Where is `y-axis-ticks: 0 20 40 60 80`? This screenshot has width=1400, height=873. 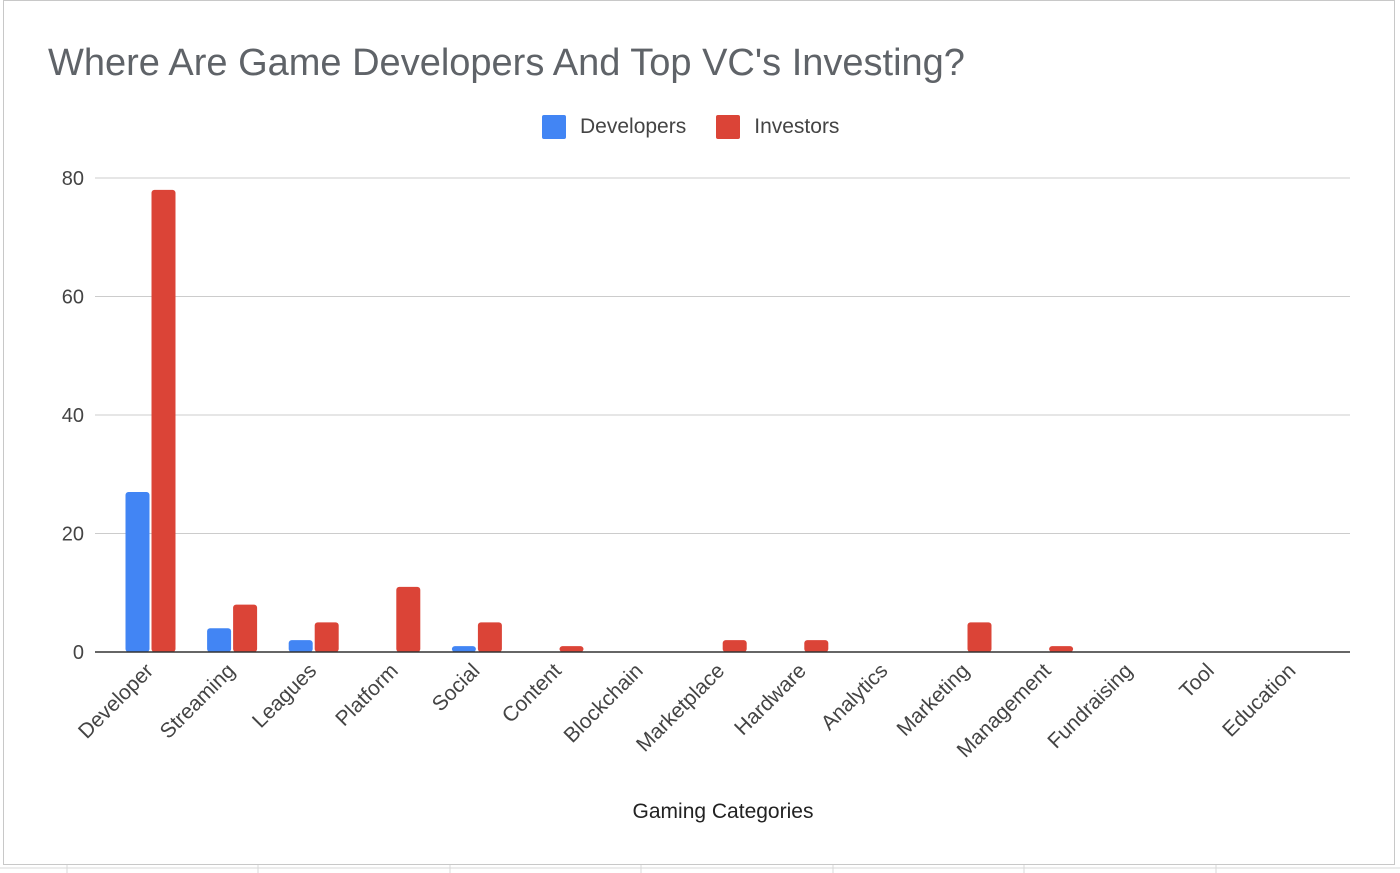 y-axis-ticks: 0 20 40 60 80 is located at coordinates (73, 416).